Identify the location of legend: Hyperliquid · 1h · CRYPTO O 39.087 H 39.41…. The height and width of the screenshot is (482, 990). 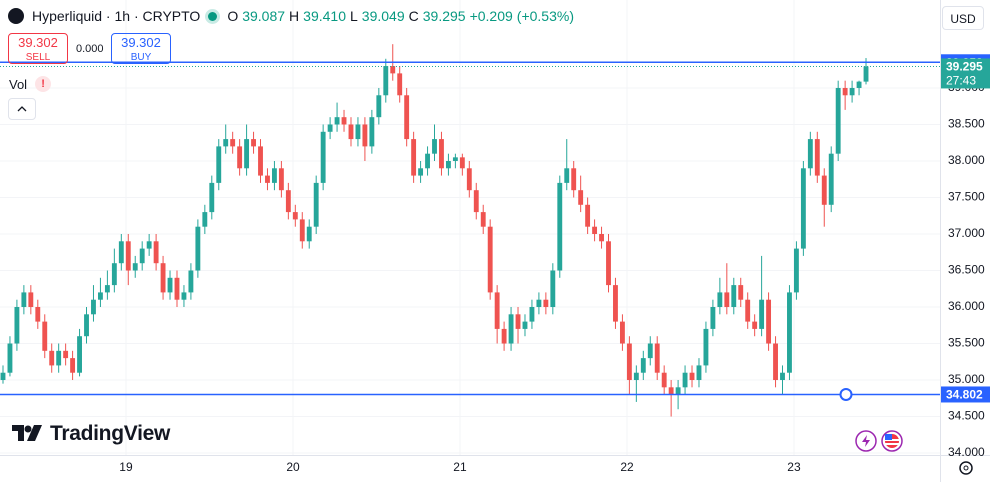
(291, 16).